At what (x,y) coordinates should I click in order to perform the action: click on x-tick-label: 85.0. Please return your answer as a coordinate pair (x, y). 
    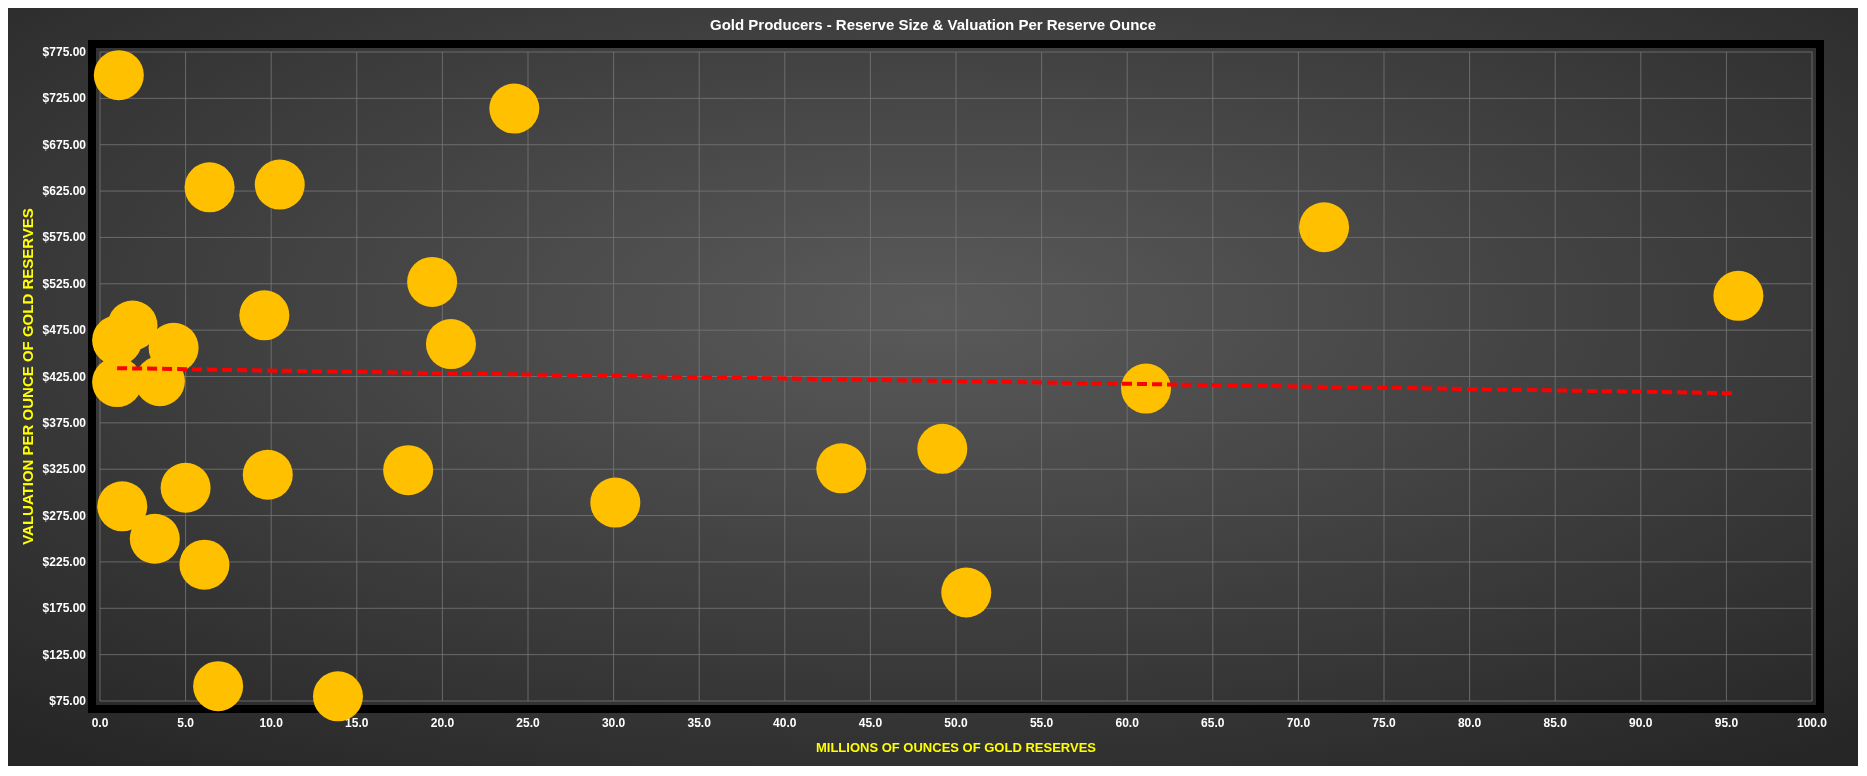
    Looking at the image, I should click on (1555, 723).